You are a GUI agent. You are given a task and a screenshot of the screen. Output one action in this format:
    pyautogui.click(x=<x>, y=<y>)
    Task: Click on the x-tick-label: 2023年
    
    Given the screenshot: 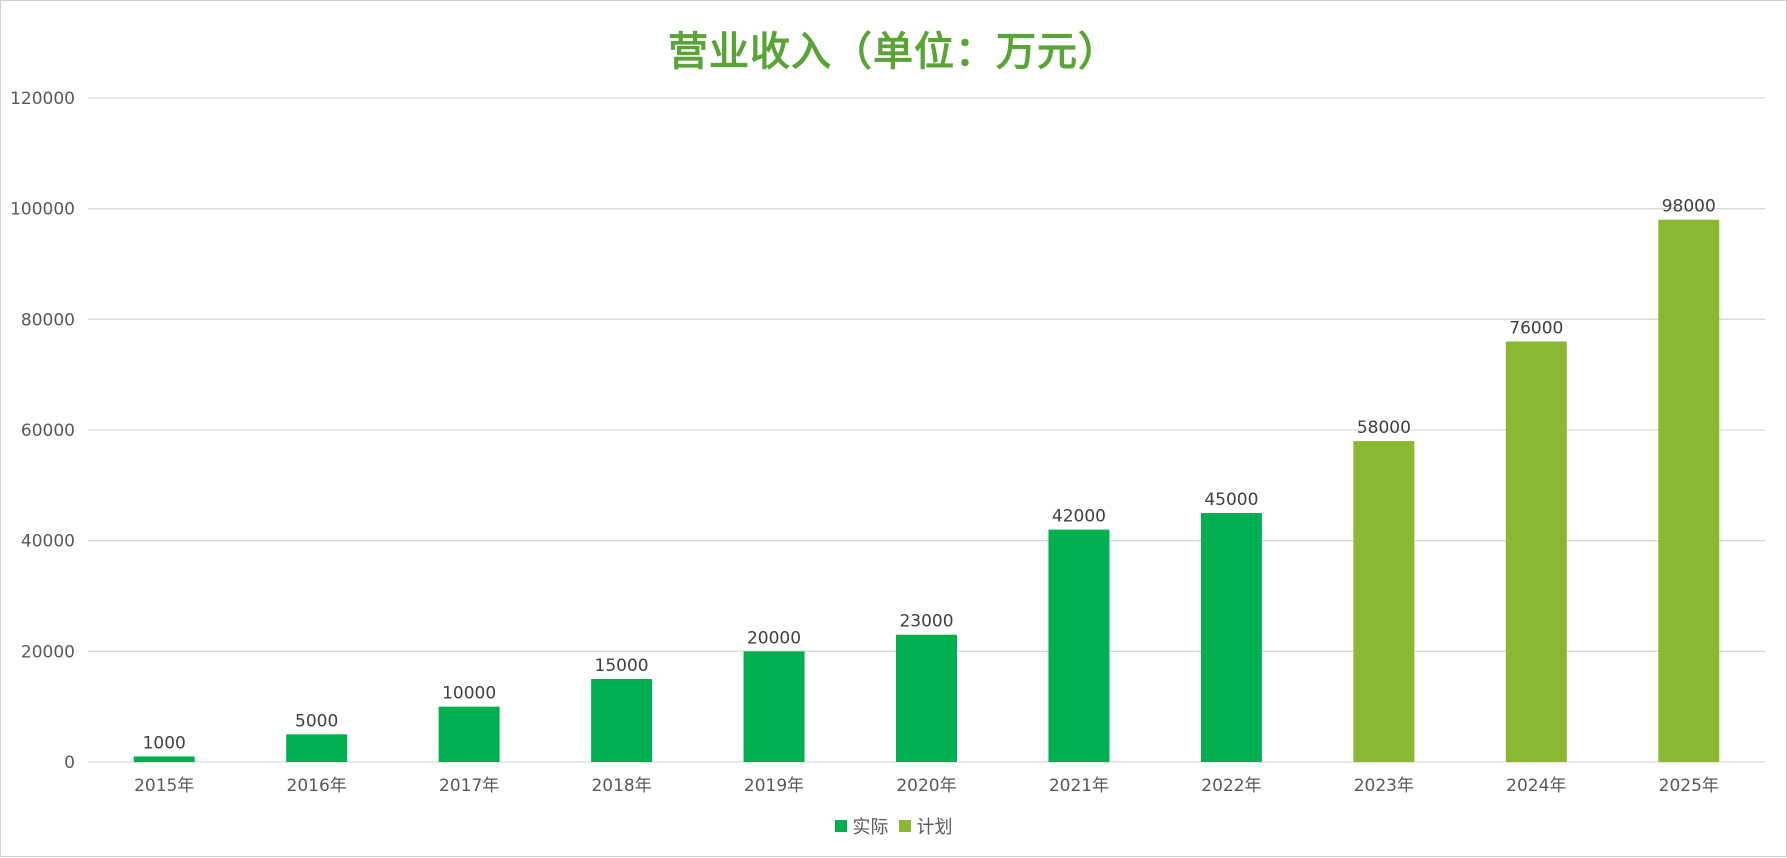 What is the action you would take?
    pyautogui.click(x=1384, y=786)
    